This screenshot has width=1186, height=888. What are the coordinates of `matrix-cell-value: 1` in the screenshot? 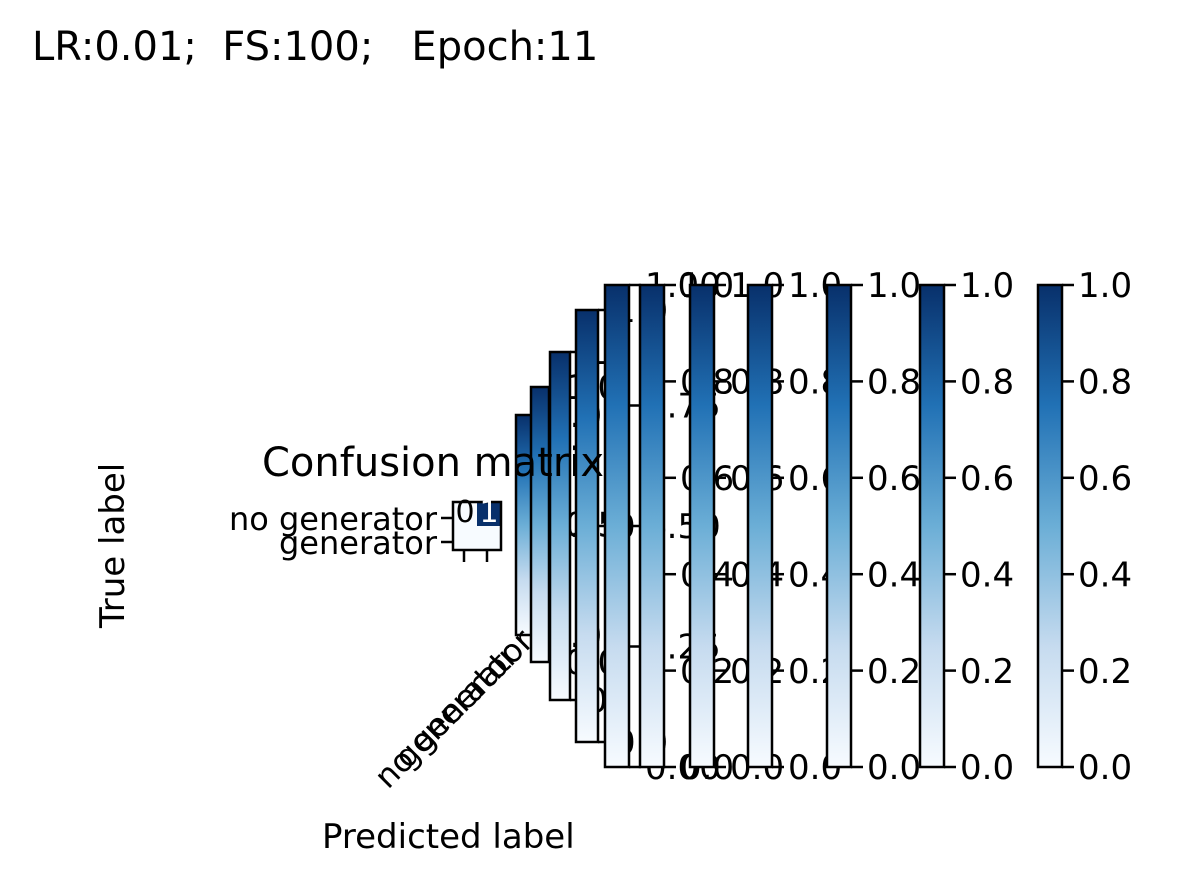 It's located at (488, 512).